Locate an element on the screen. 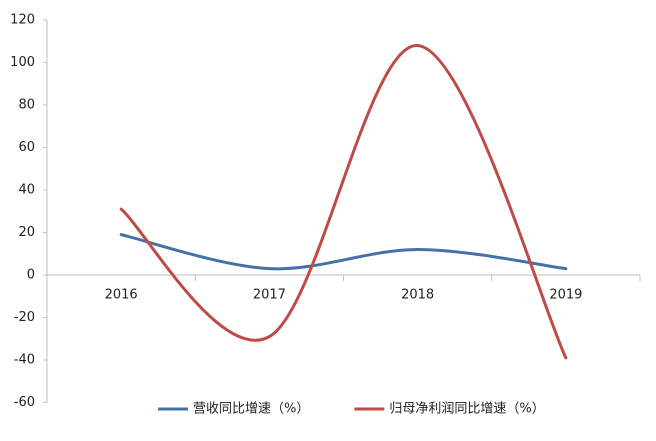 The height and width of the screenshot is (441, 656). y-tick-label: -20 is located at coordinates (24, 317).